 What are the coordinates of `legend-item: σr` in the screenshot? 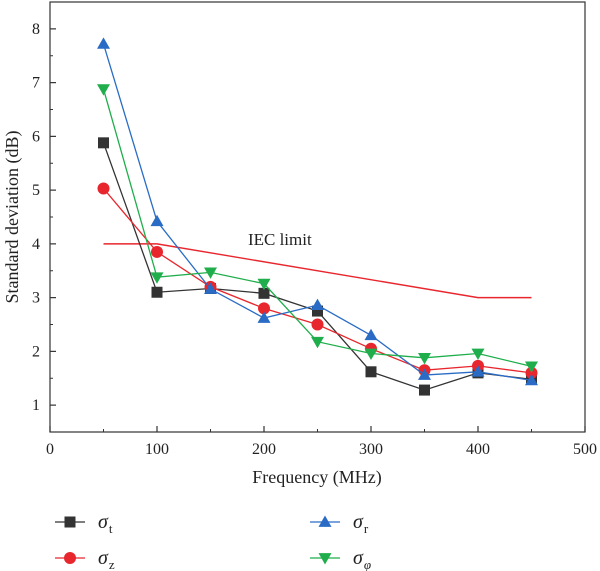 It's located at (339, 523).